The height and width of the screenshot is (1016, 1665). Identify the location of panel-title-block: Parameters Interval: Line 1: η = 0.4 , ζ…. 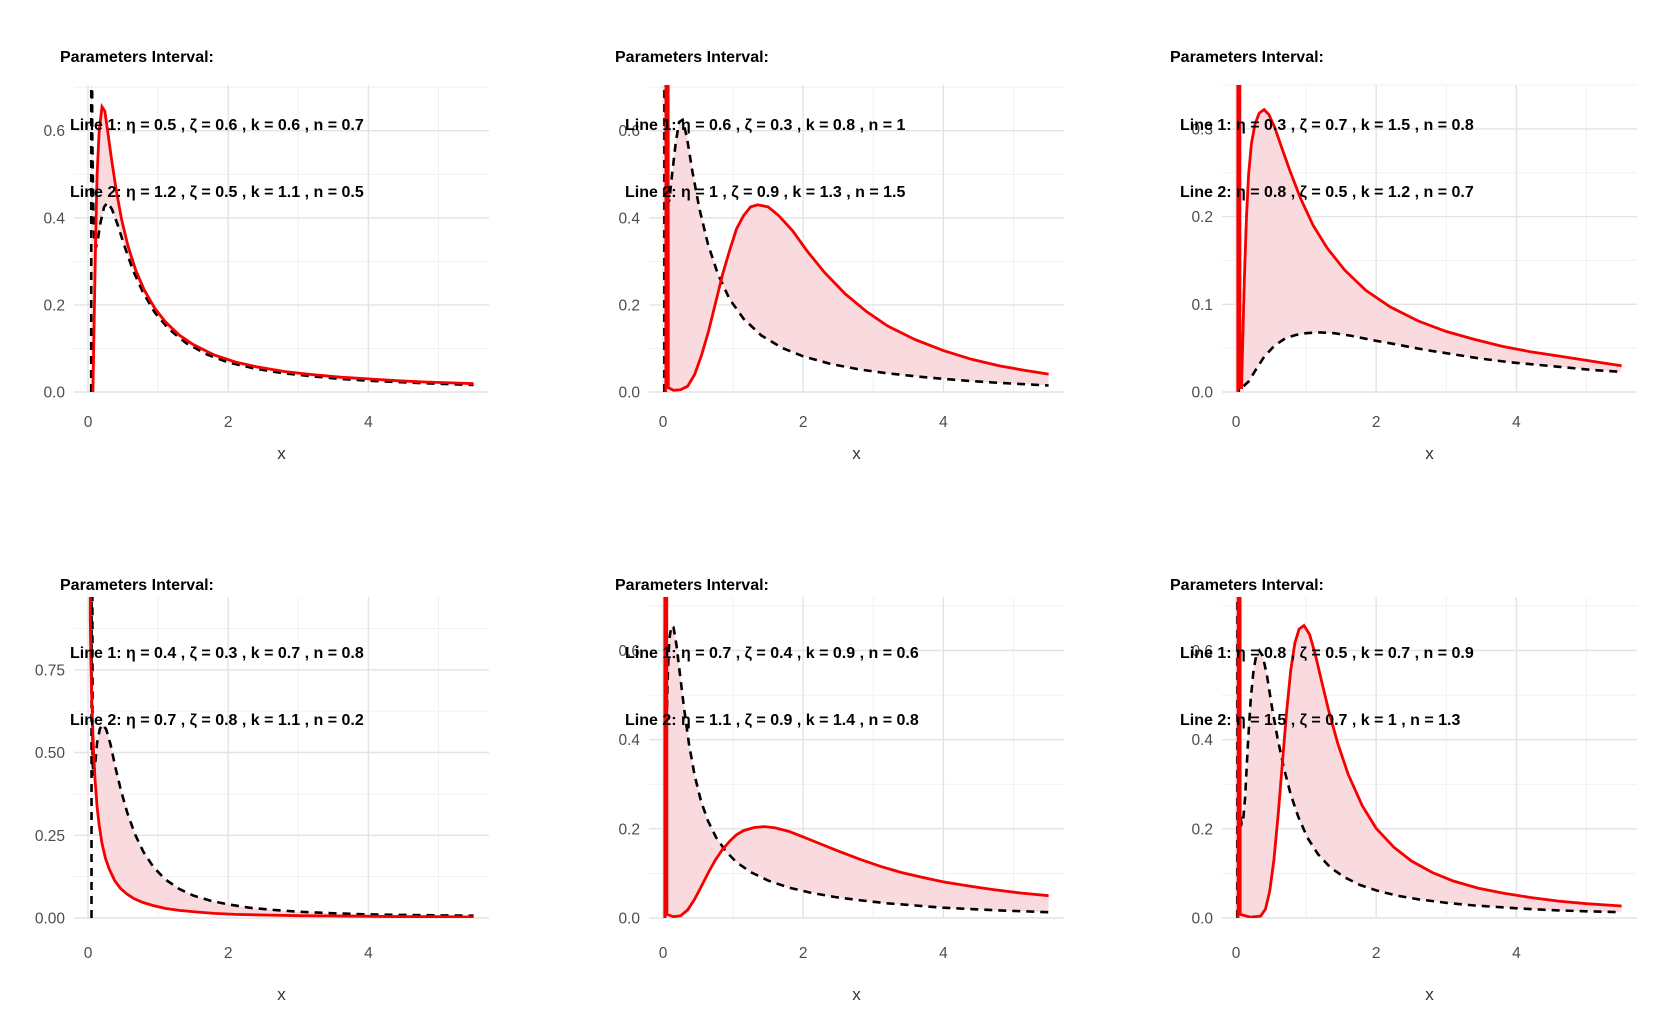
(182, 654).